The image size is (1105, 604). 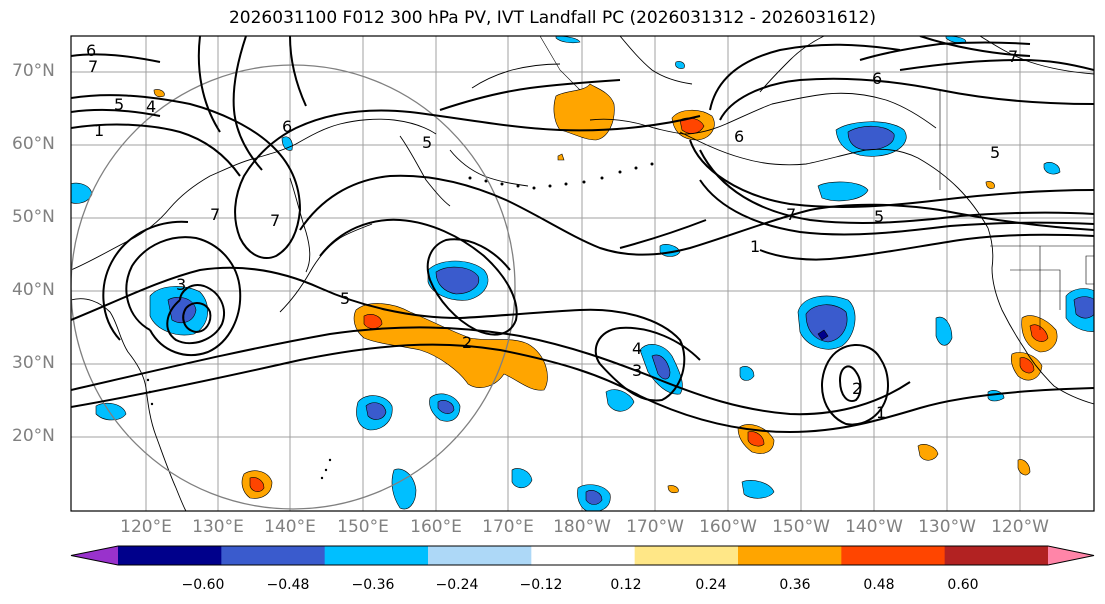 What do you see at coordinates (181, 284) in the screenshot?
I see `contour-label-3b: 3` at bounding box center [181, 284].